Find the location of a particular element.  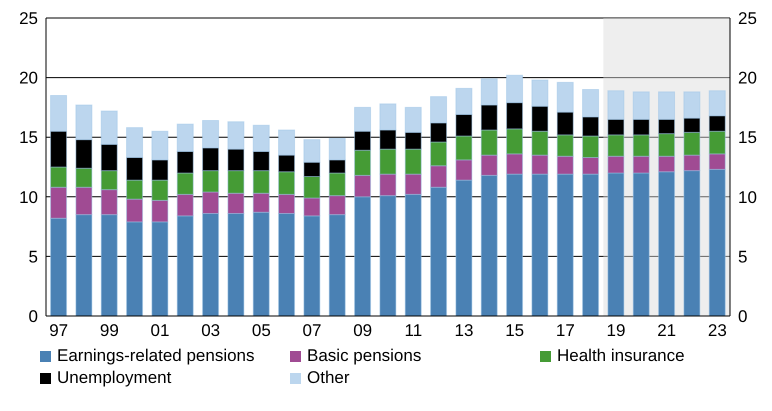

x-tick-label: 99 is located at coordinates (109, 330).